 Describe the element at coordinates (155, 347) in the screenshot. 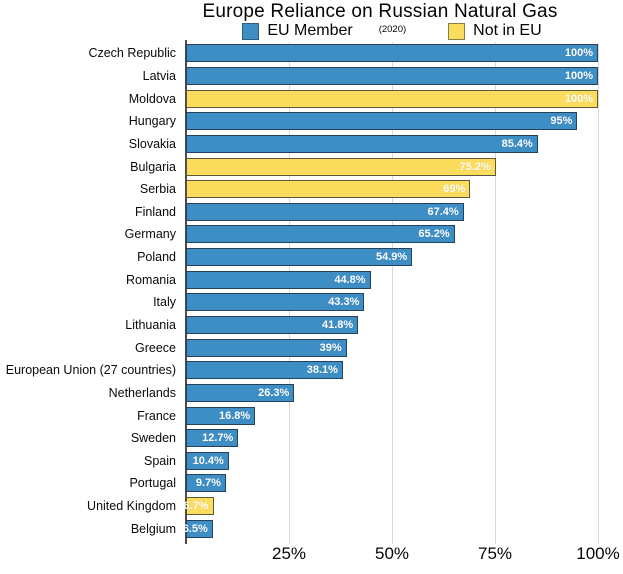

I see `category-label: Greece` at that location.